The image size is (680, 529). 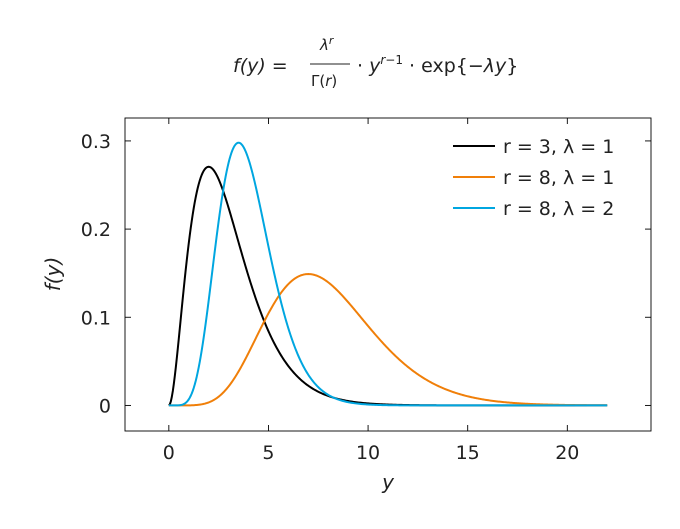 What do you see at coordinates (96, 142) in the screenshot?
I see `y-tick-label: 0.3` at bounding box center [96, 142].